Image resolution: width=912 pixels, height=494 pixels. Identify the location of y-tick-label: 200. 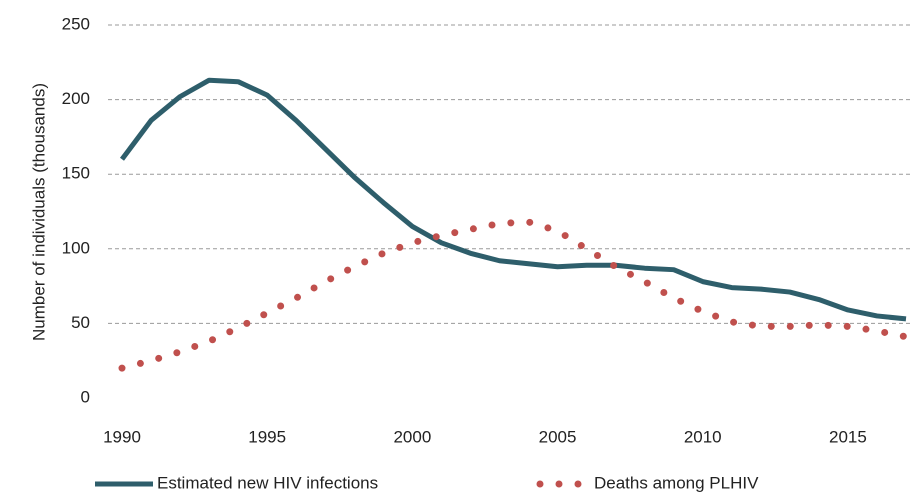
(76, 98).